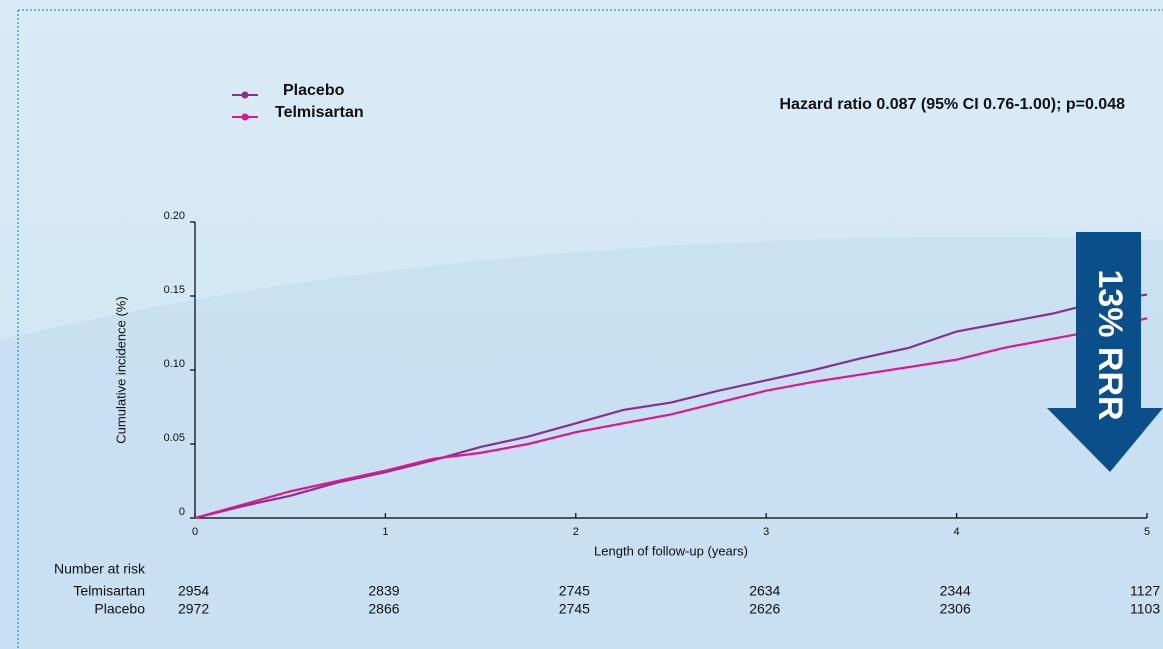 Image resolution: width=1163 pixels, height=649 pixels. I want to click on risk-row-name: Telmisartan, so click(109, 591).